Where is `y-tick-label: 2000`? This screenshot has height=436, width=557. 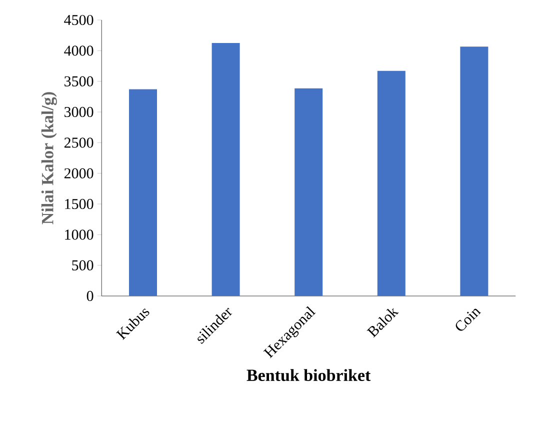
y-tick-label: 2000 is located at coordinates (79, 173).